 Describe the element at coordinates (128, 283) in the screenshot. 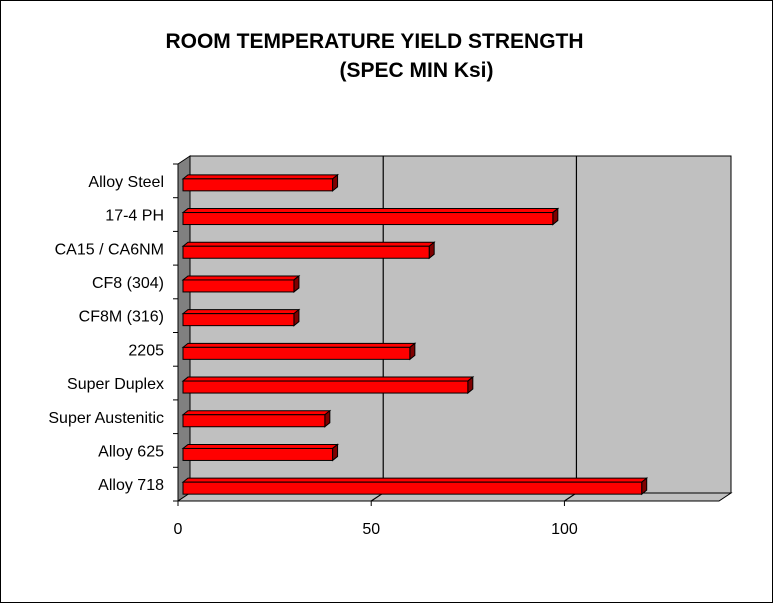

I see `y-tick-label: CF8 (304)` at that location.